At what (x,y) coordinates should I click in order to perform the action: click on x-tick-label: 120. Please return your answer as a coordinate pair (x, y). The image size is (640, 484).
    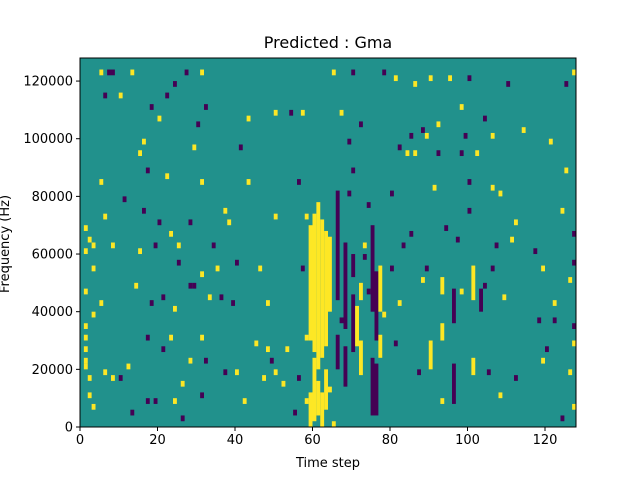
    Looking at the image, I should click on (545, 440).